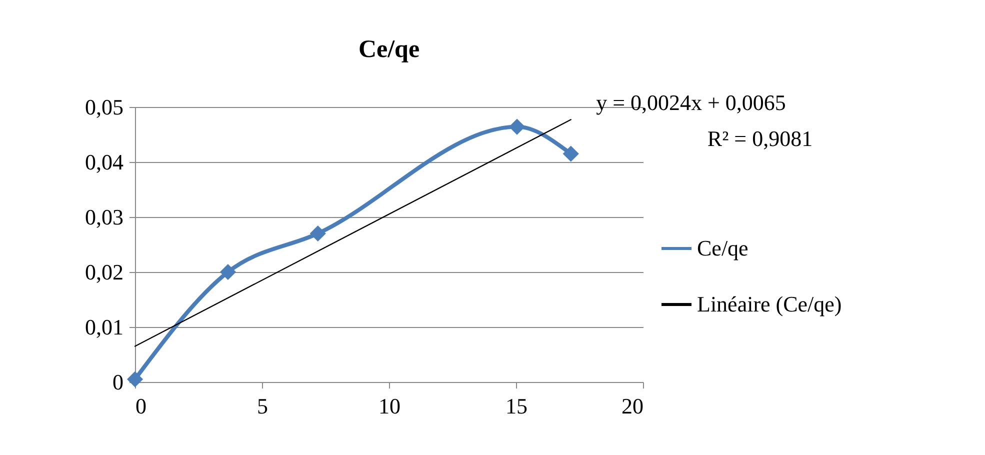  I want to click on y-tick-label: 0, so click(118, 382).